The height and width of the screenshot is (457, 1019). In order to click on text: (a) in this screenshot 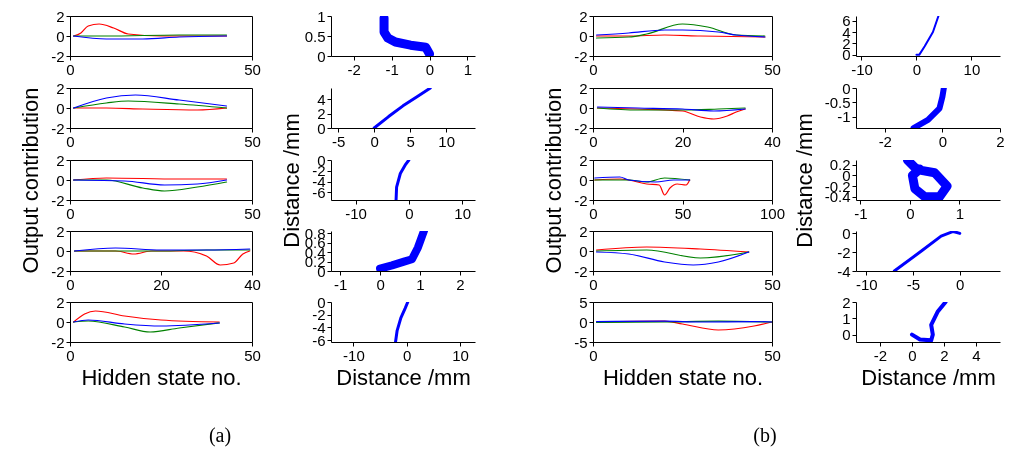, I will do `click(220, 435)`.